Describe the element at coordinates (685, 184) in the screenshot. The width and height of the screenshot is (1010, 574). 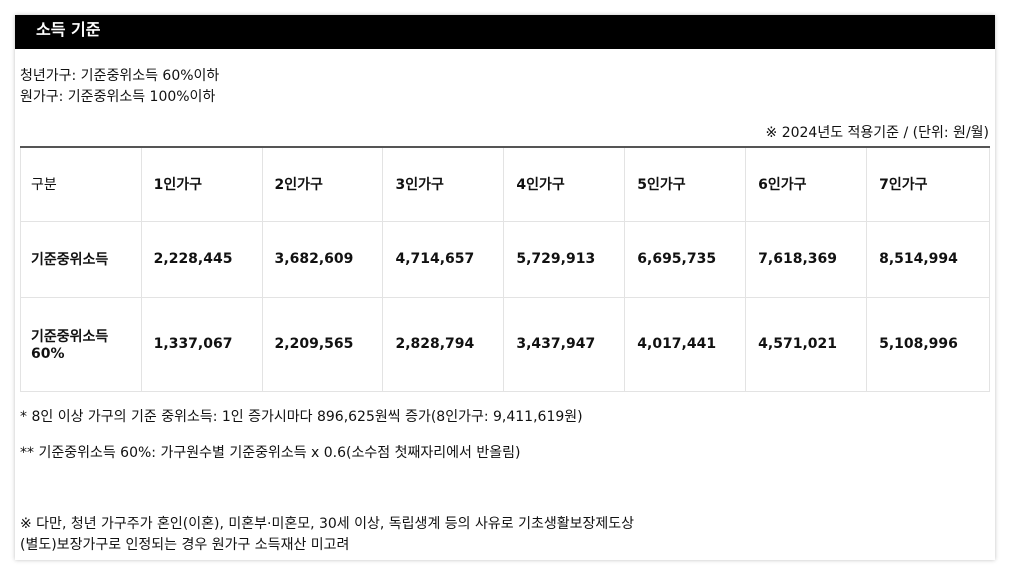
I see `column-header-5-person: 5인가구` at that location.